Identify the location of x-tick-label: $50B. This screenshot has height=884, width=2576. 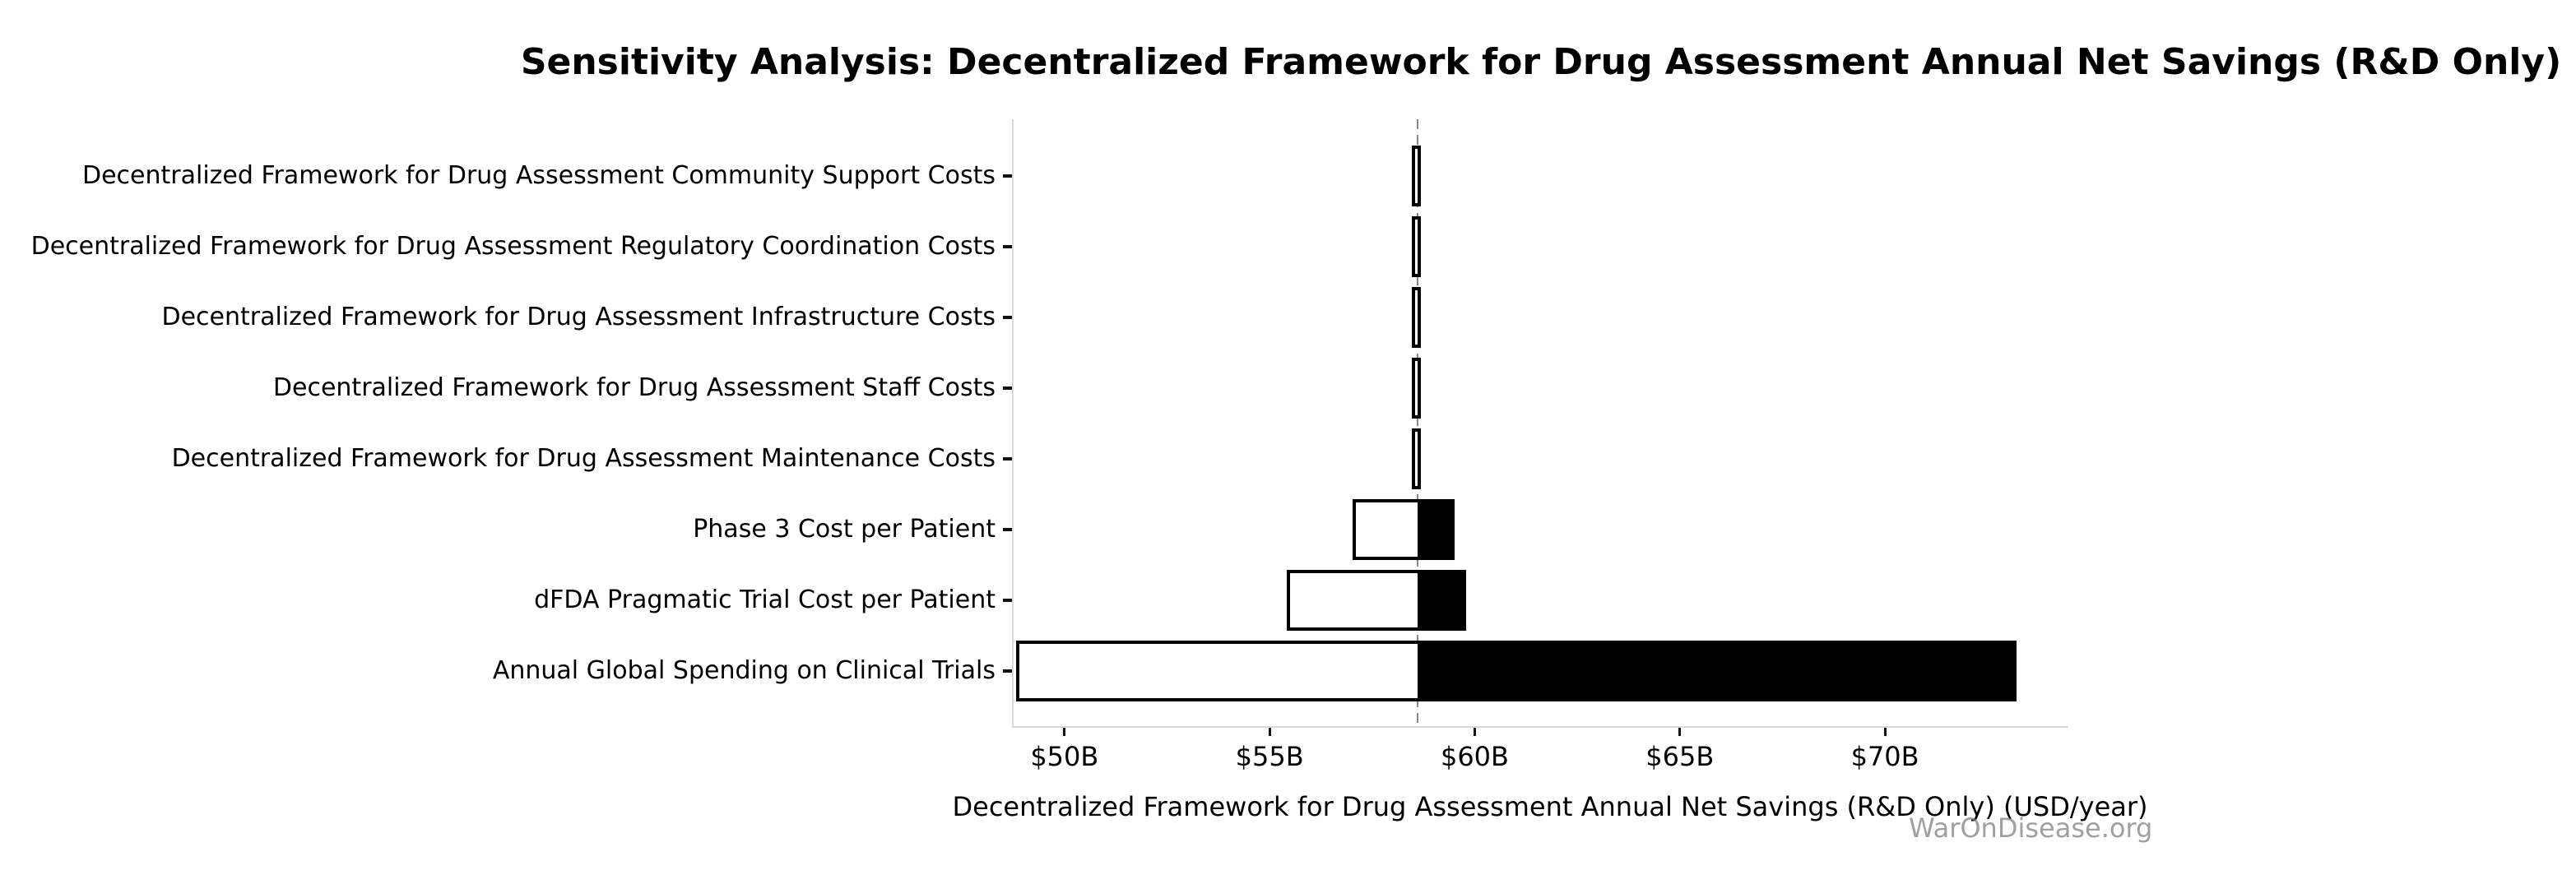
(1065, 756).